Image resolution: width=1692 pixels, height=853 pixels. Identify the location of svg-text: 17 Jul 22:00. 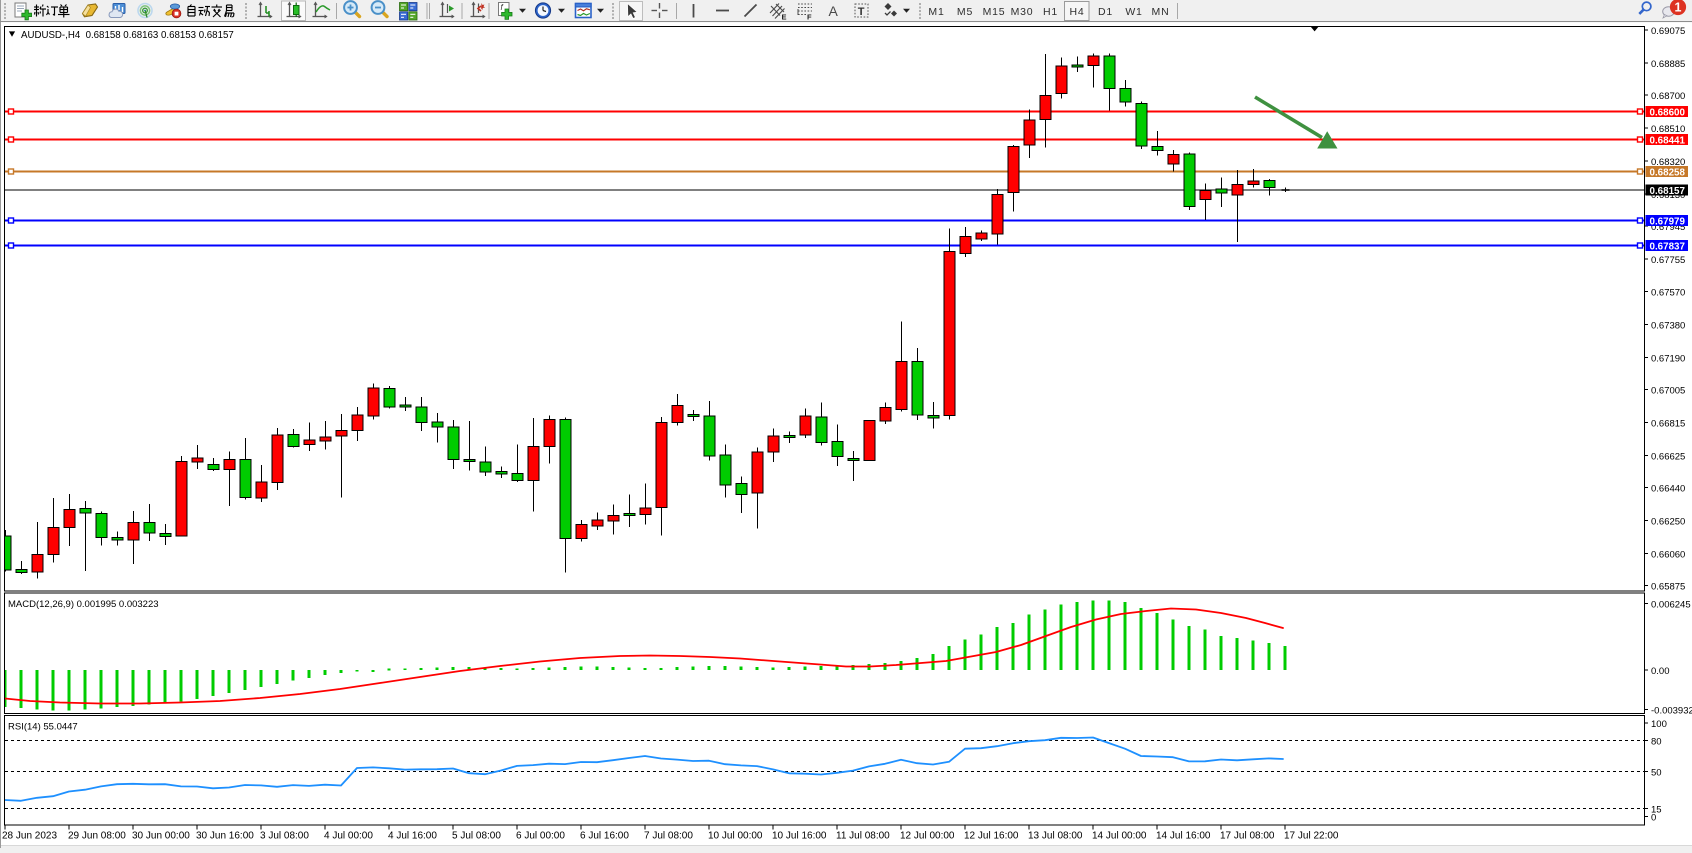
(1311, 836).